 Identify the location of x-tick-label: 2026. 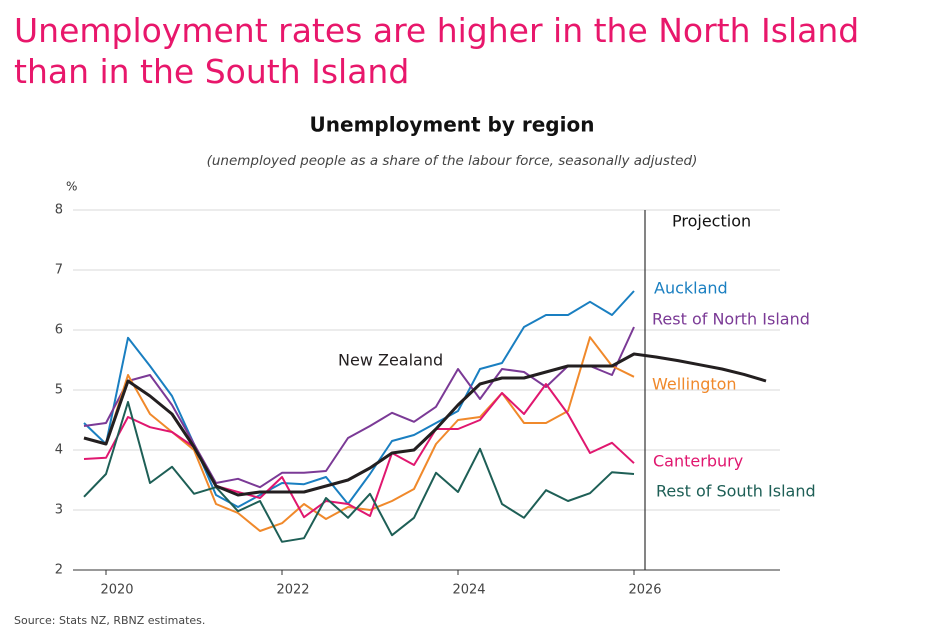
(644, 590).